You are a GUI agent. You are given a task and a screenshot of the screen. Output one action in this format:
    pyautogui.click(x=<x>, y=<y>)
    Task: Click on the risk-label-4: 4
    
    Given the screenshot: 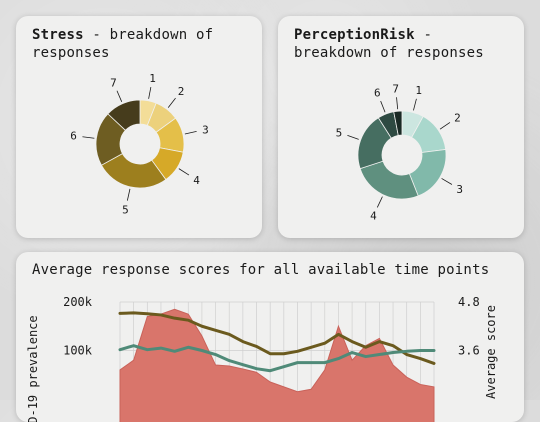 What is the action you would take?
    pyautogui.click(x=373, y=216)
    